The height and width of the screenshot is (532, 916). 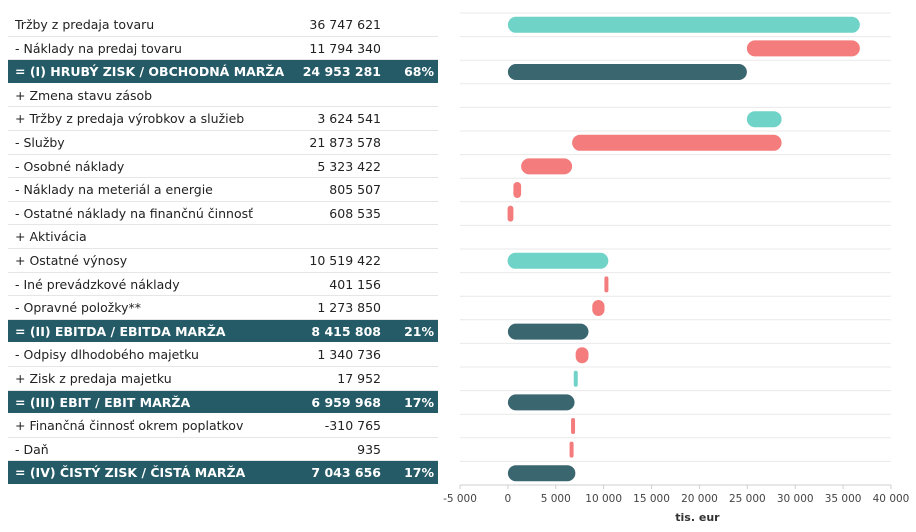 I want to click on row-value: 21 873 578, so click(x=345, y=142).